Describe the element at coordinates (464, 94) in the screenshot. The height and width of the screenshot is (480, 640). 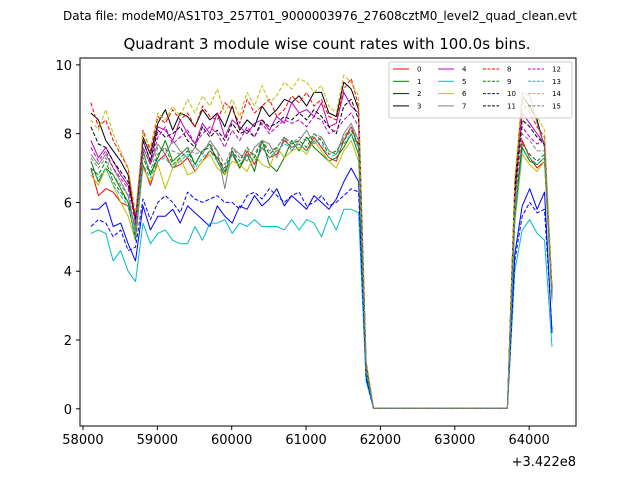
I see `legend-label-6: 6` at that location.